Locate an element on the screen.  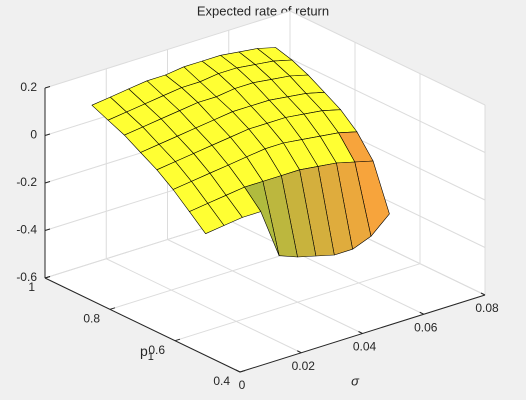
y-tick-label: 0.4 is located at coordinates (221, 381).